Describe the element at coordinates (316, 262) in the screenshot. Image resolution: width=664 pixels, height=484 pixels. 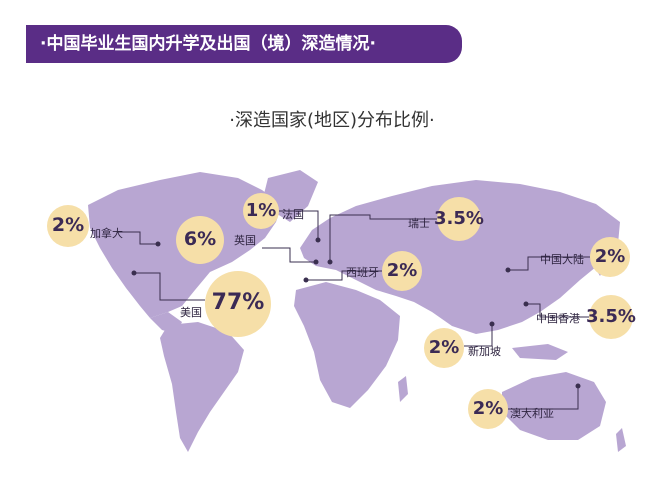
I see `uk-location-dot` at that location.